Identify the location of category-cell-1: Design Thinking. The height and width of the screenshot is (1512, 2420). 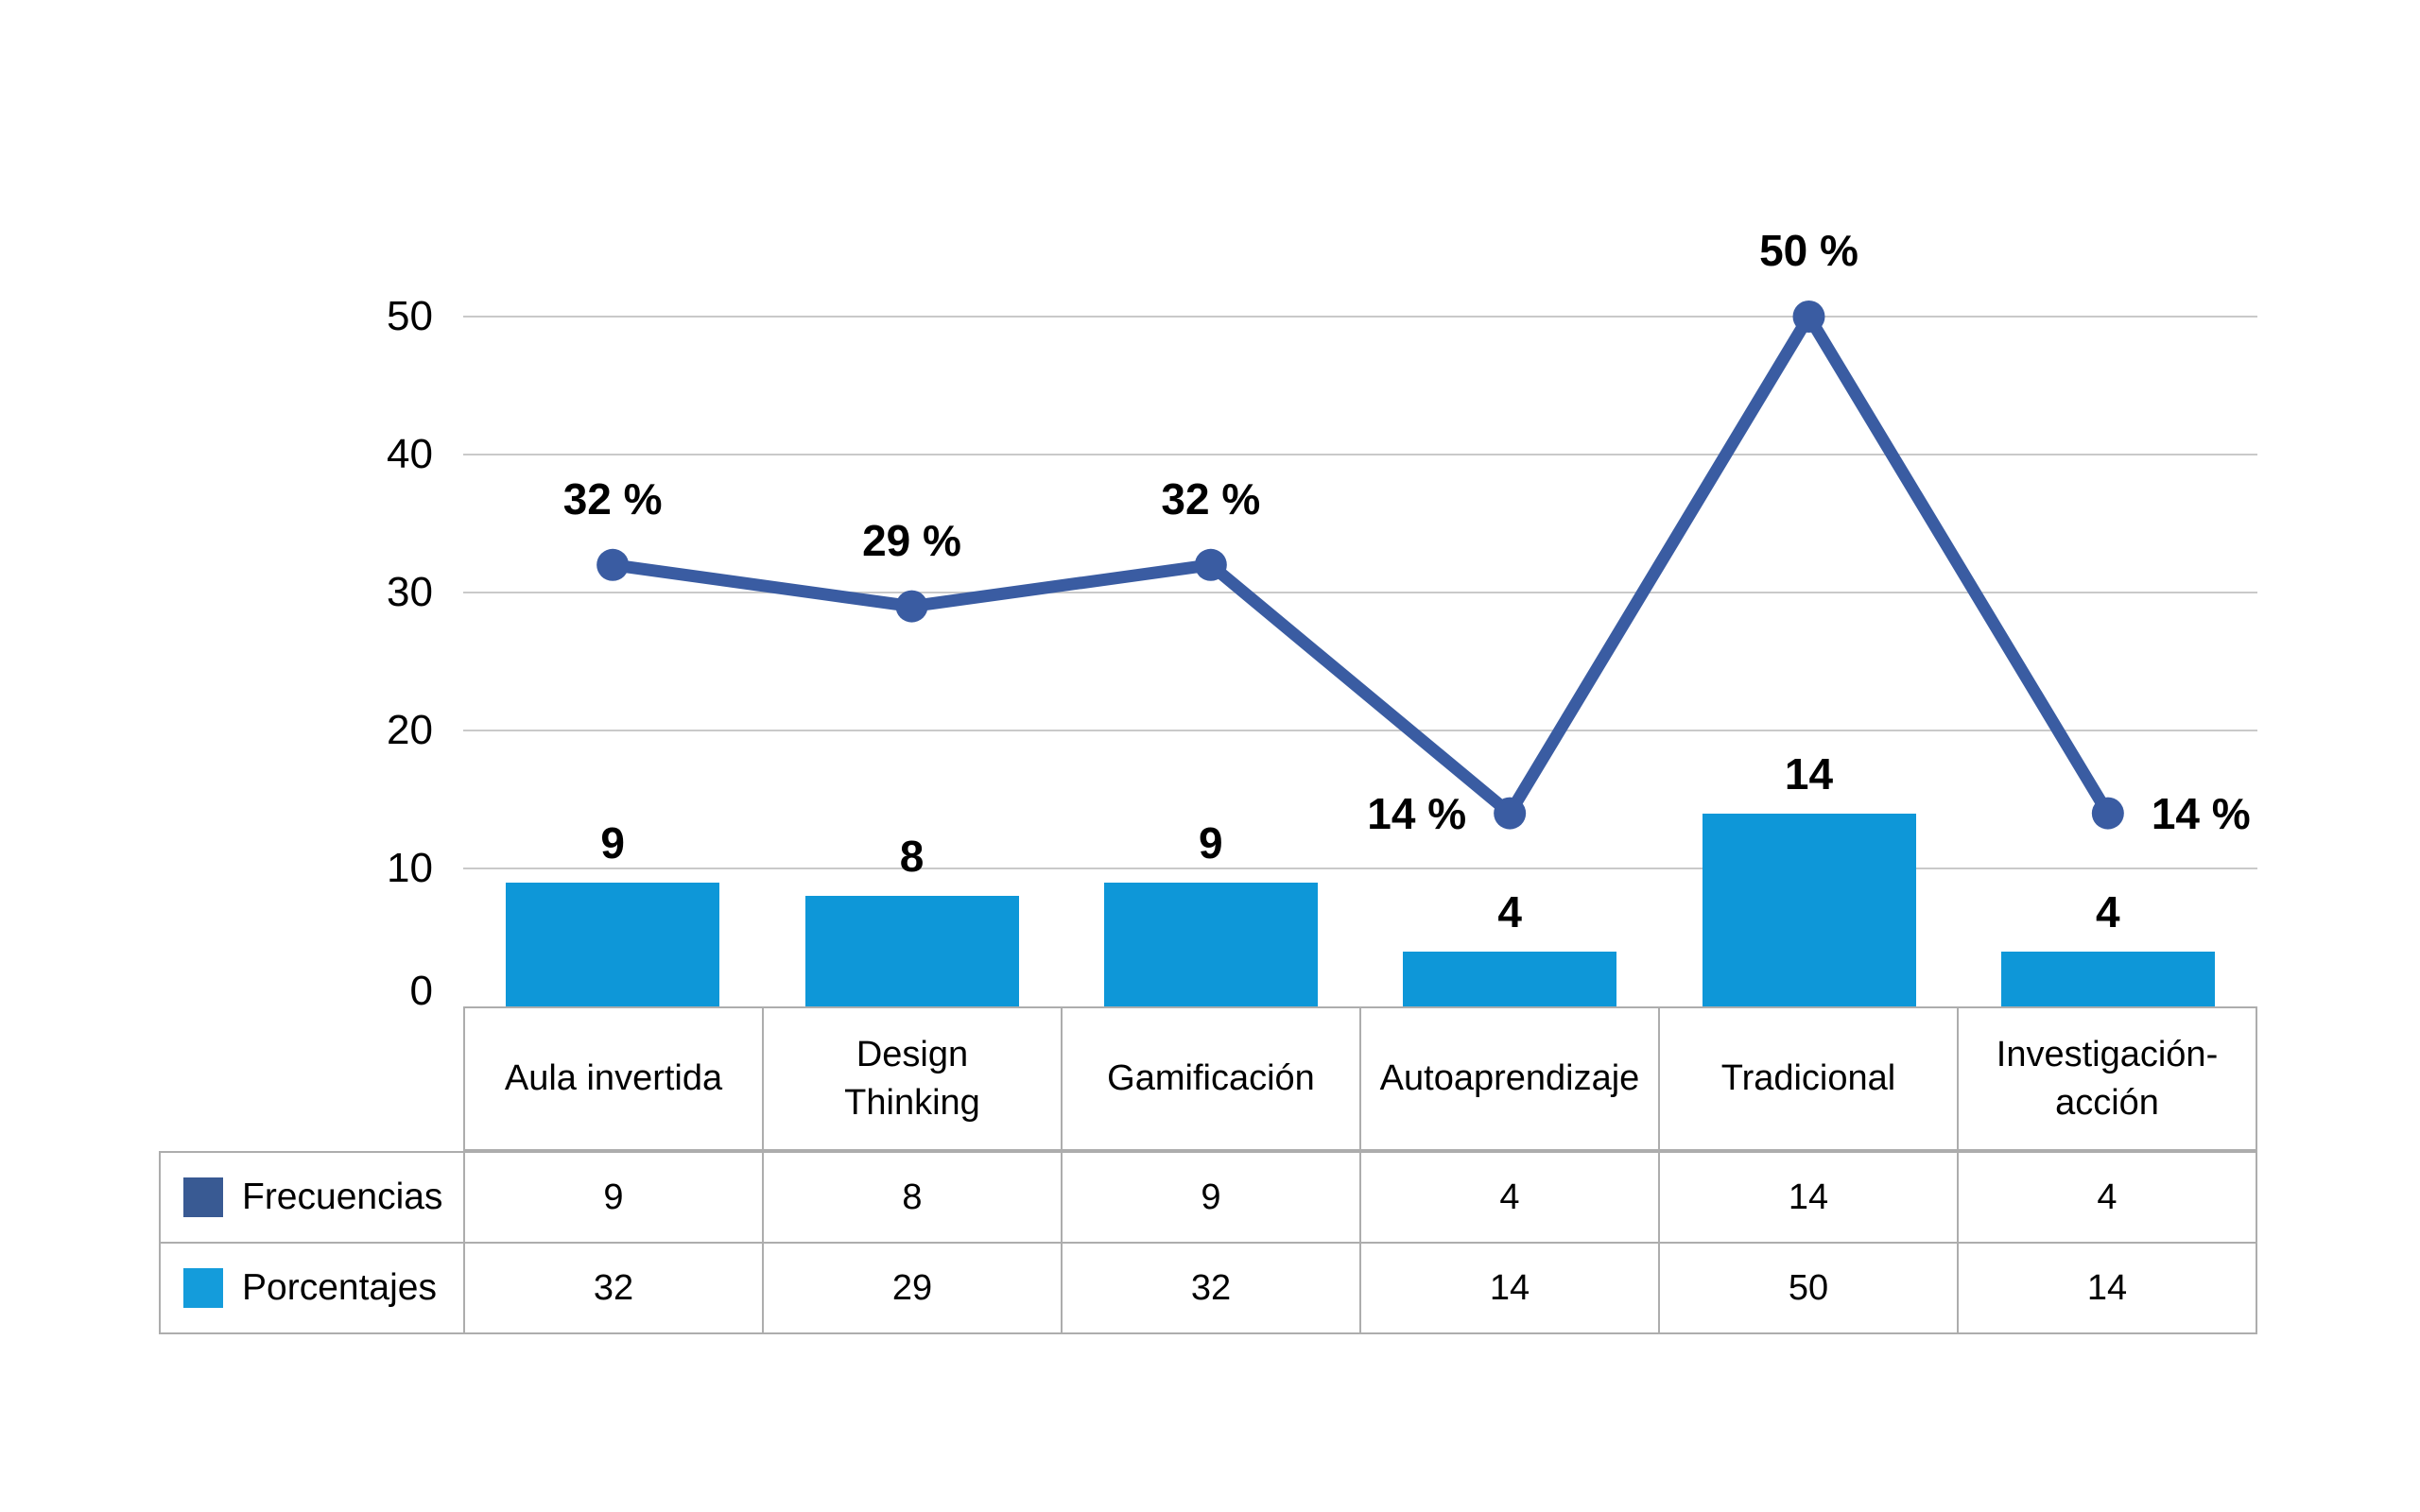
(911, 1078).